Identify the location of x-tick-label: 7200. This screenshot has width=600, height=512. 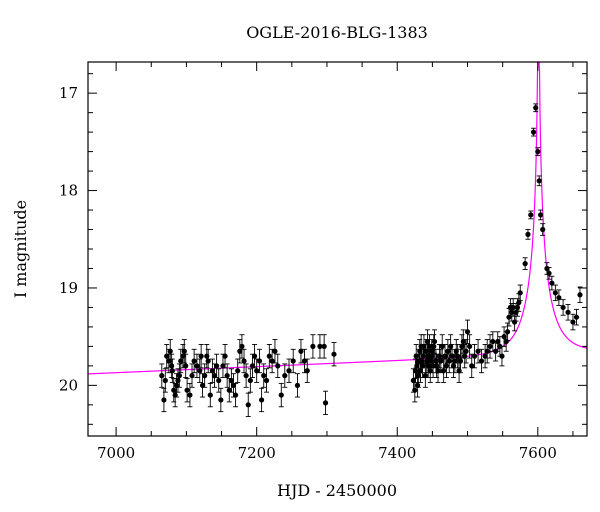
(257, 453).